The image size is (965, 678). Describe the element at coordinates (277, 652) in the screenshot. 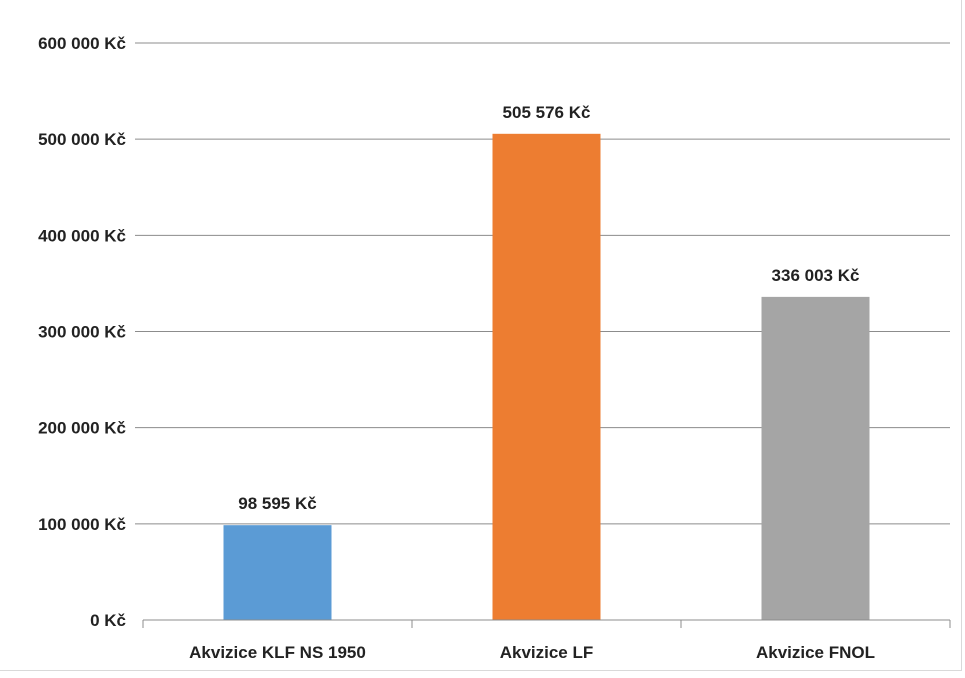

I see `x-tick-label: Akvizice KLF NS 1950` at that location.